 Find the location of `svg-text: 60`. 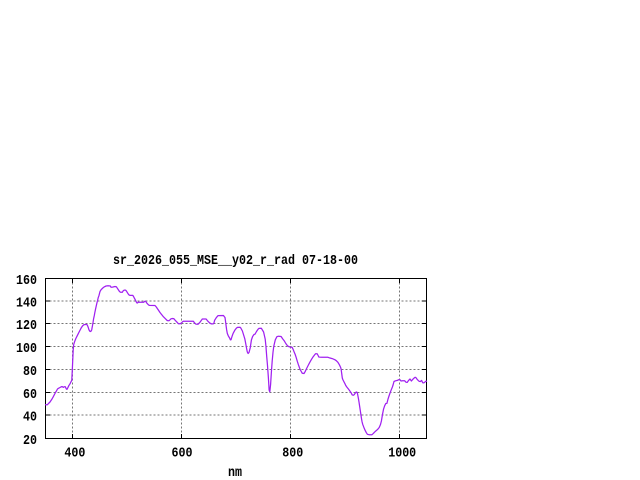

svg-text: 60 is located at coordinates (30, 395).